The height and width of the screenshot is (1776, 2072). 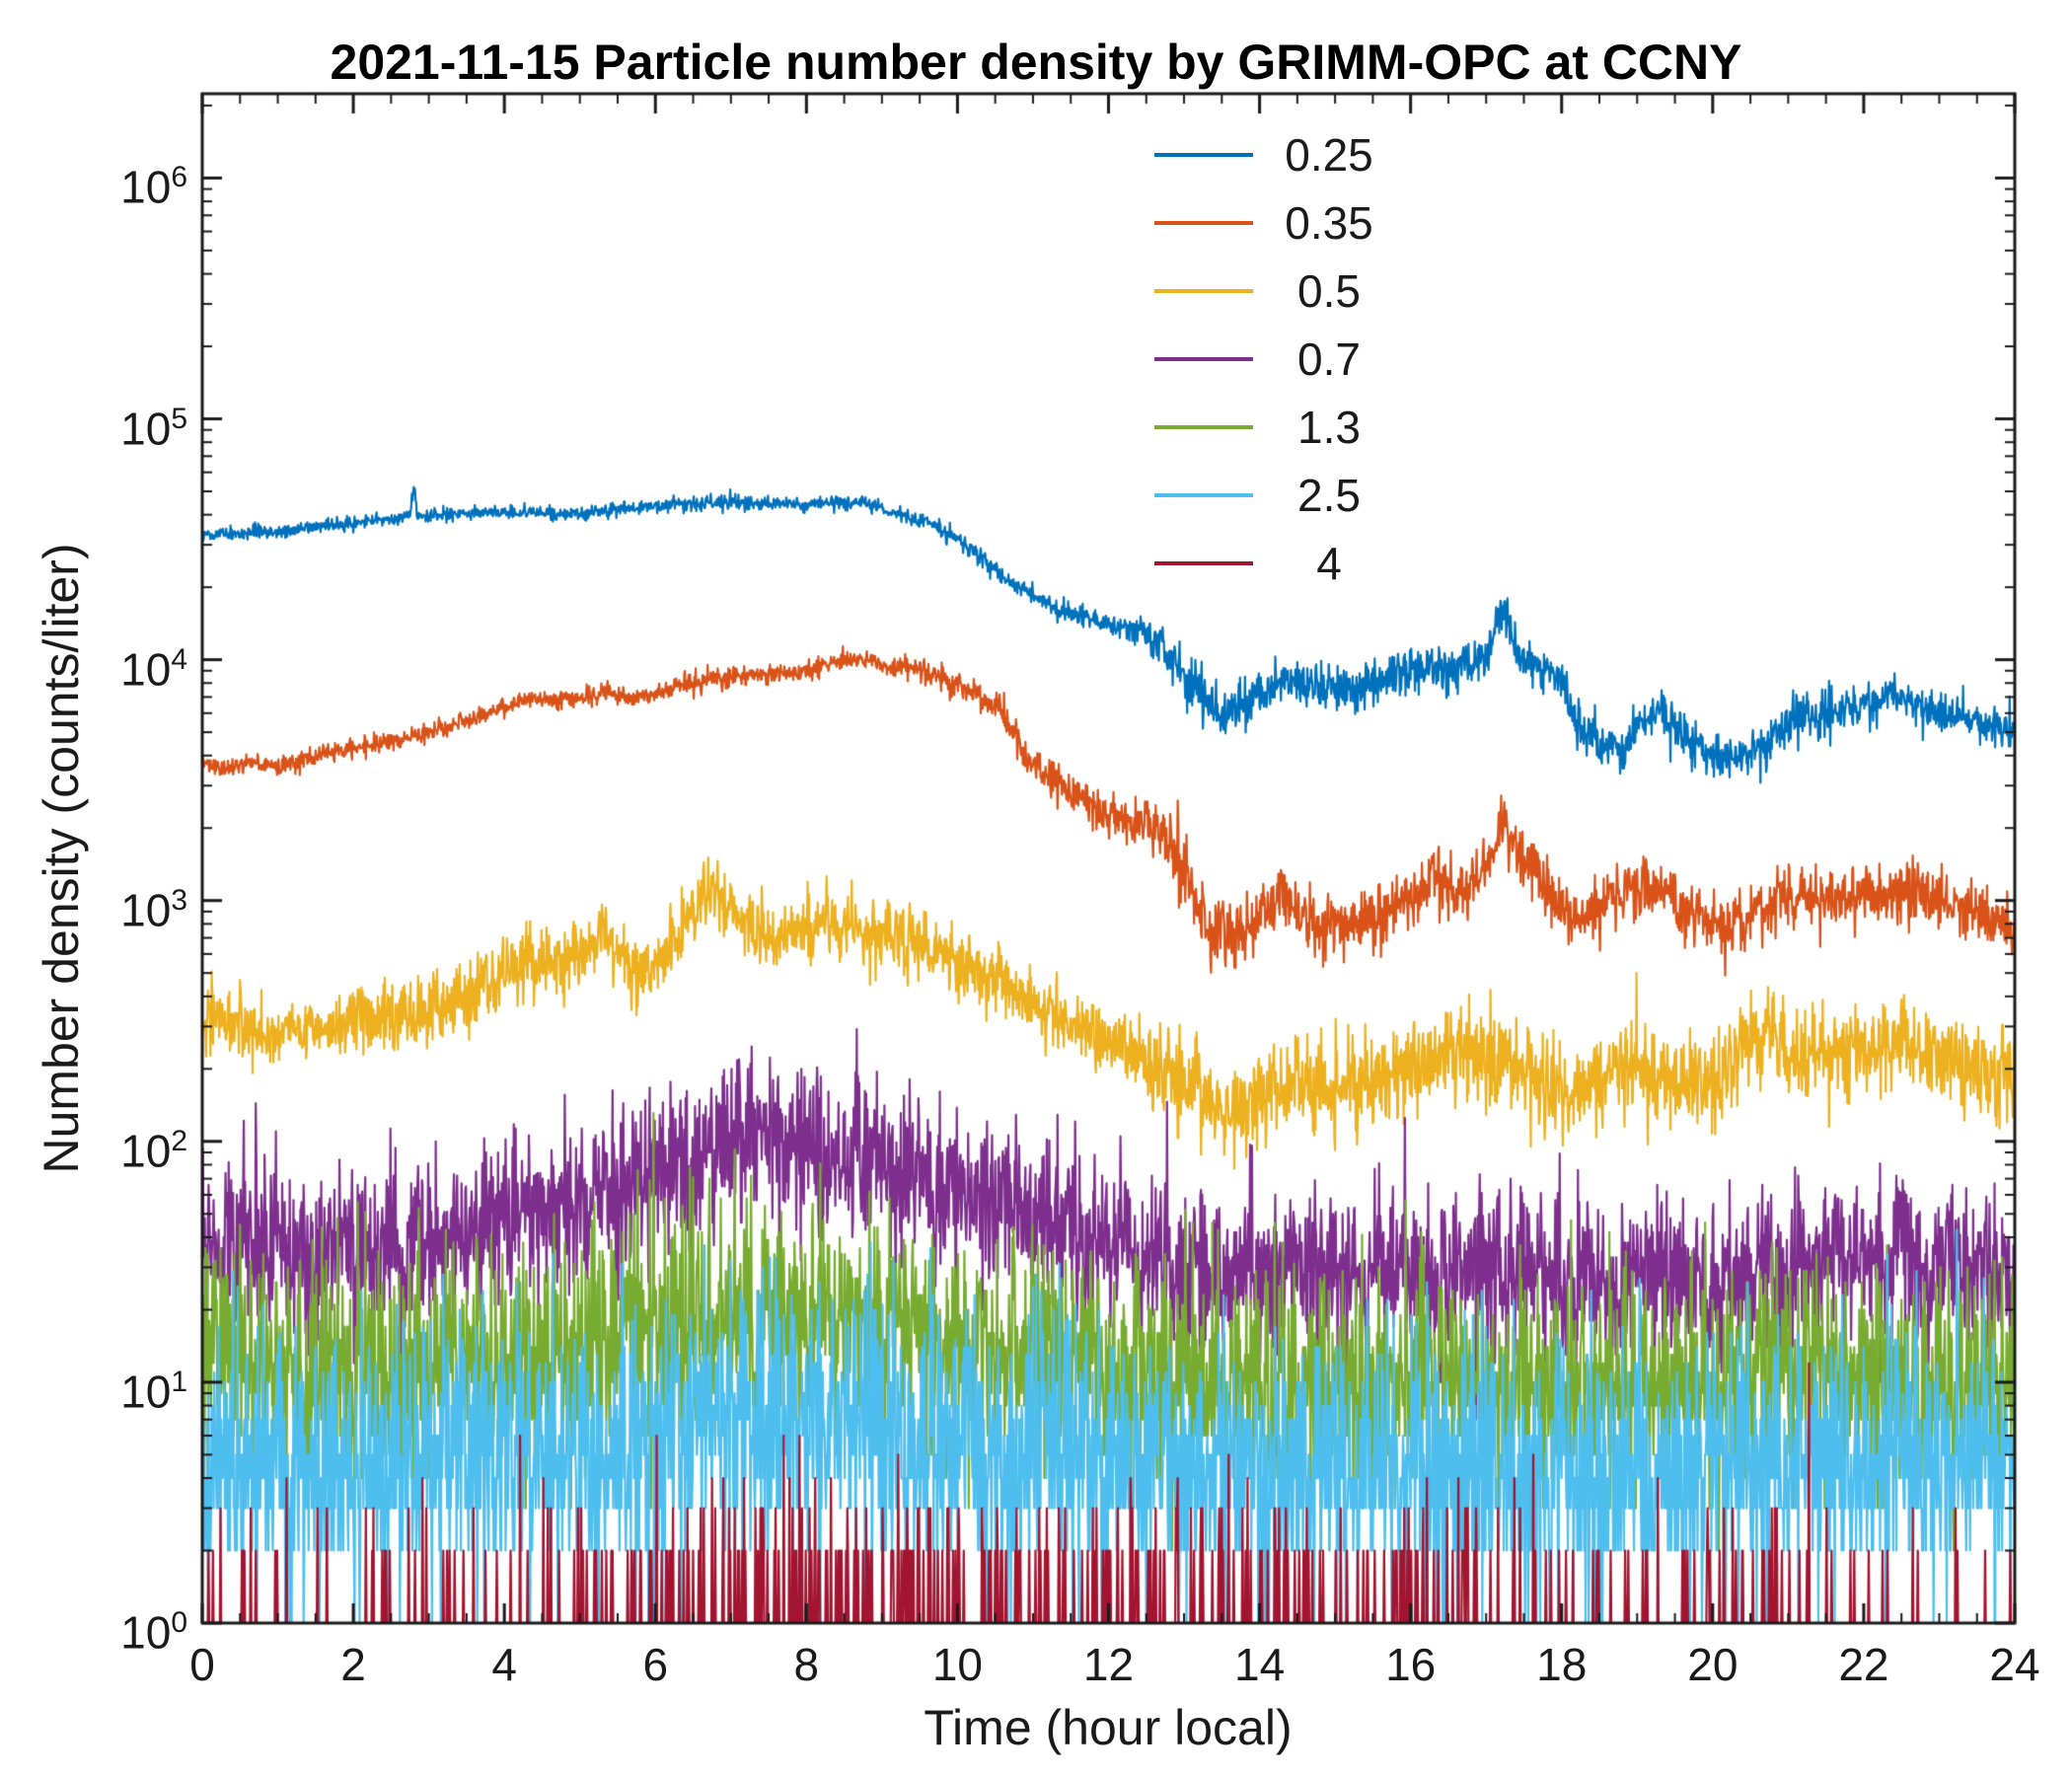 I want to click on x-tick-label: 6, so click(x=655, y=1665).